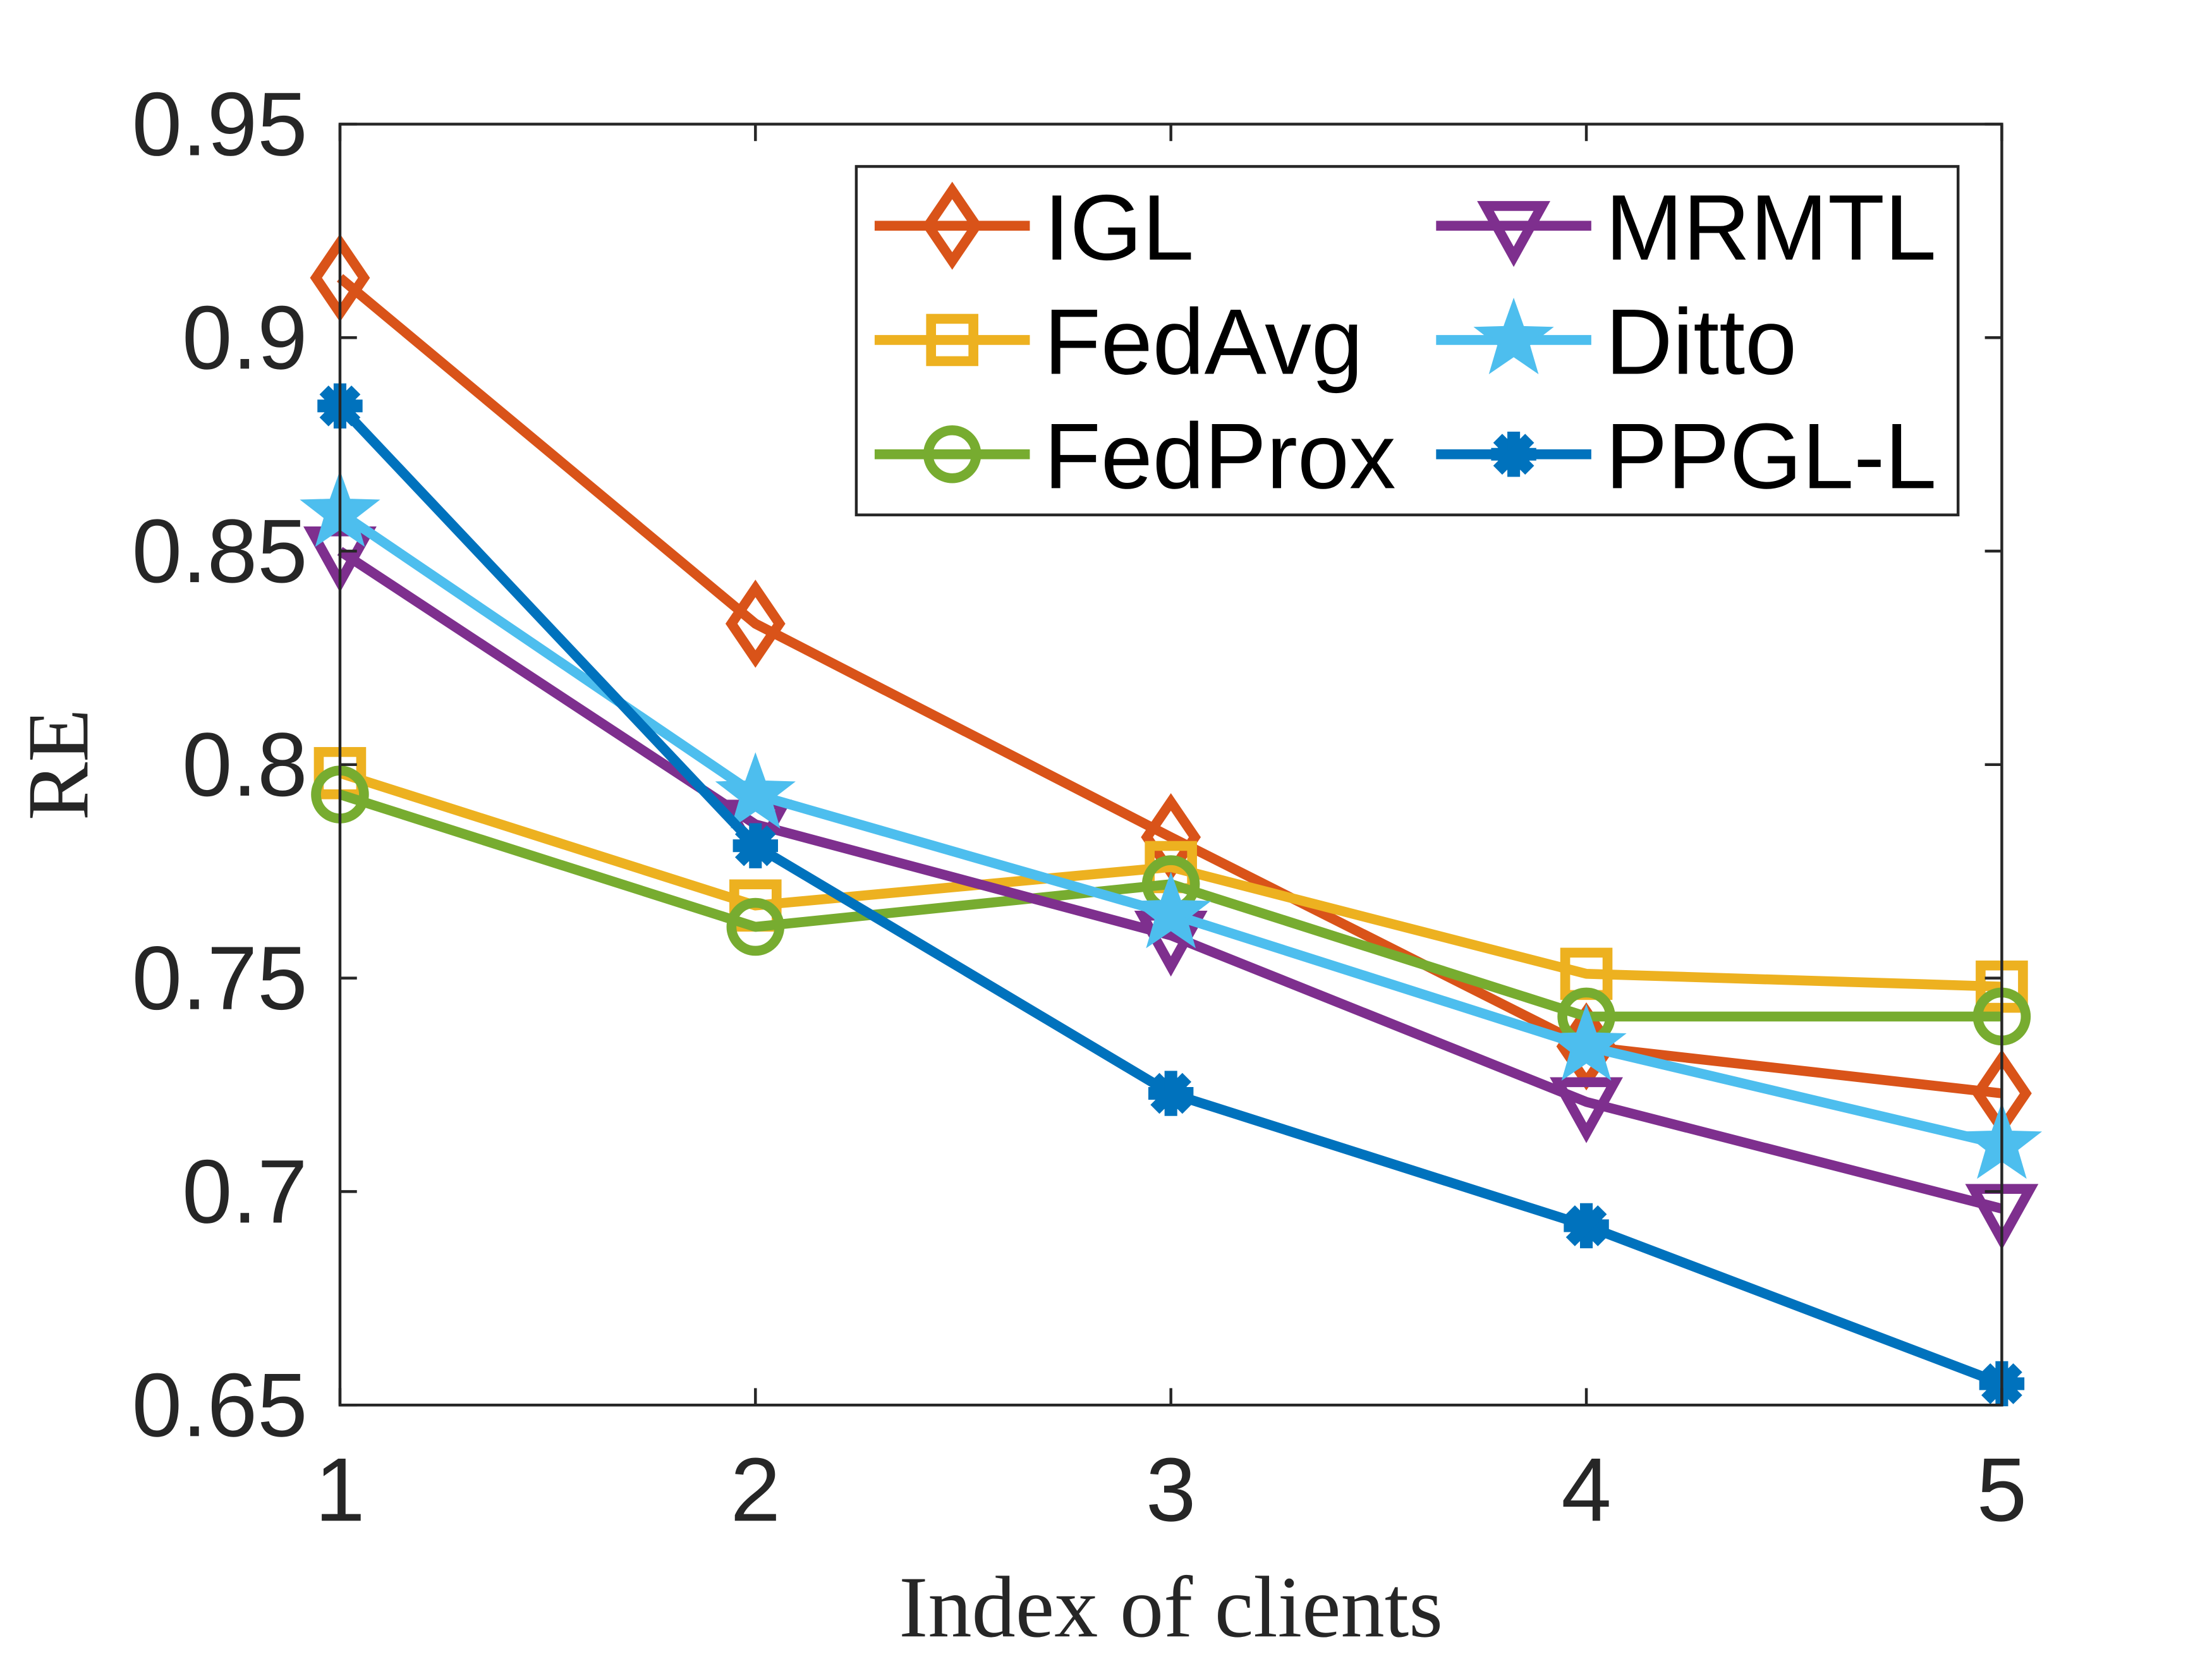 This screenshot has width=2212, height=1659. Describe the element at coordinates (1203, 342) in the screenshot. I see `legend-label: FedAvg` at that location.